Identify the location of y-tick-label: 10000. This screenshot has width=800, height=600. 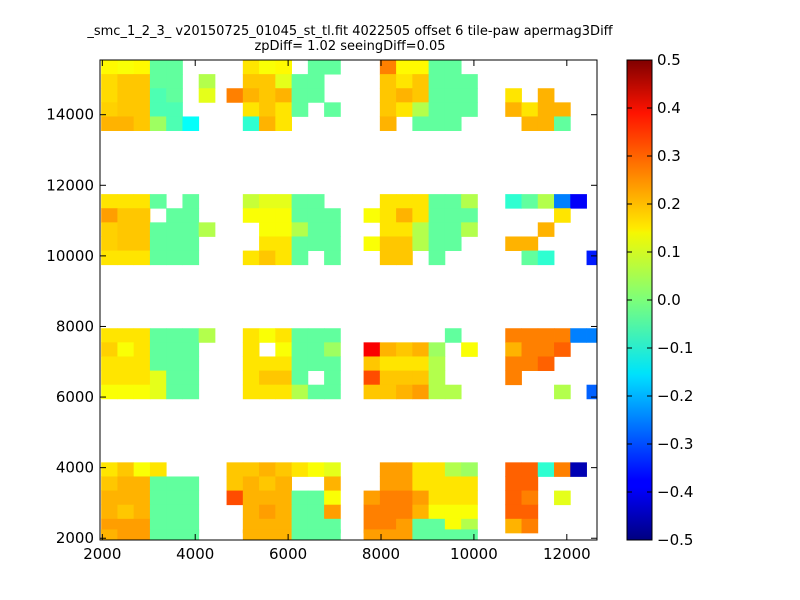
(70, 256).